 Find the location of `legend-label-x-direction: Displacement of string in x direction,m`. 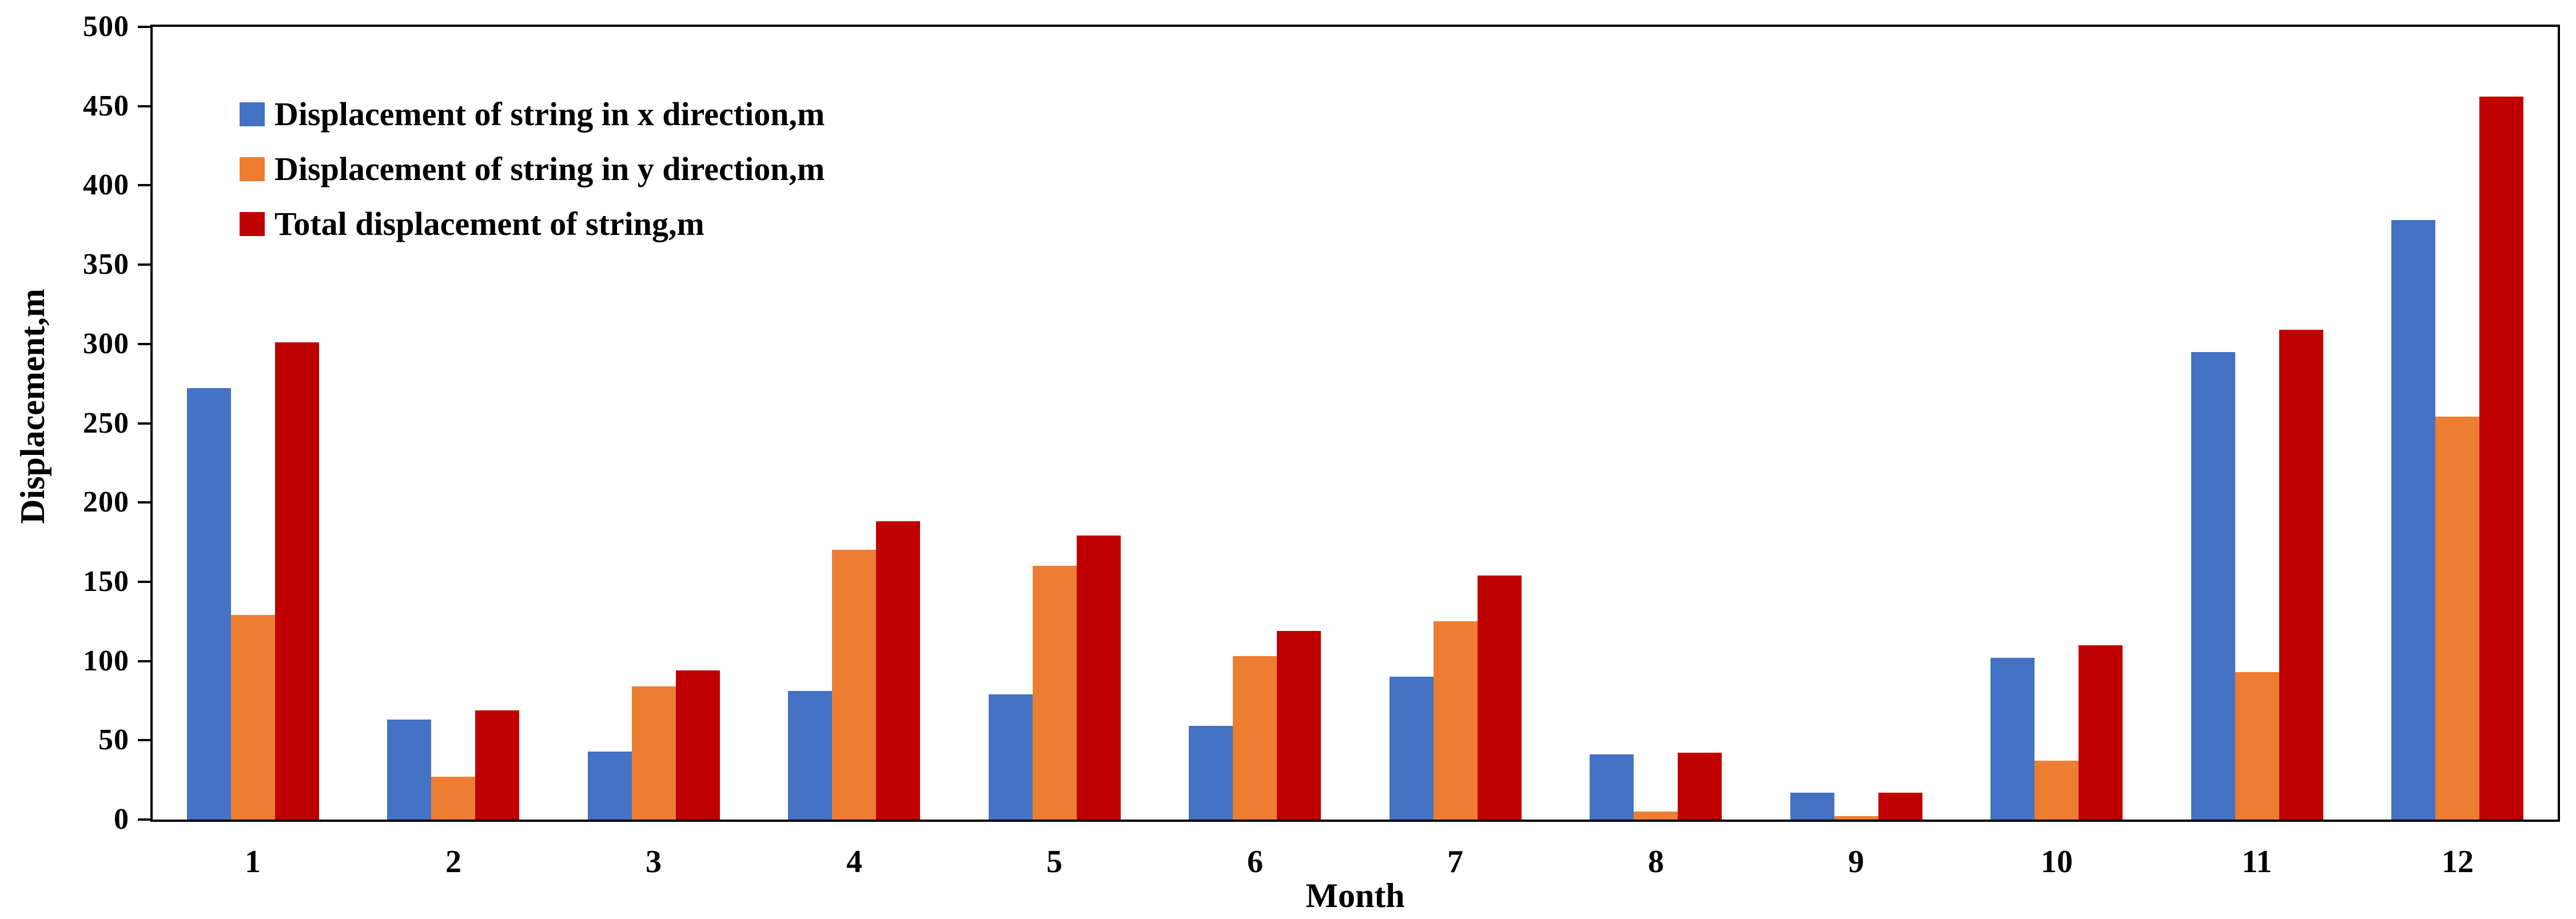

legend-label-x-direction: Displacement of string in x direction,m is located at coordinates (549, 114).